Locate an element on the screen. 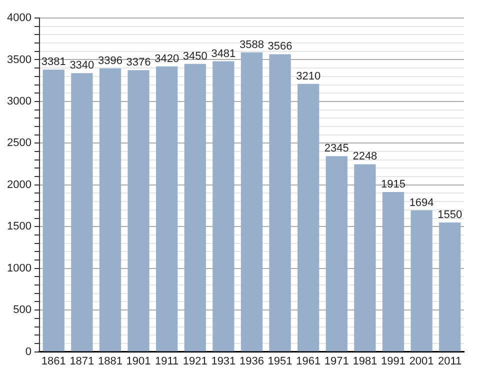 The height and width of the screenshot is (373, 488). x-tick-label: 1971 is located at coordinates (336, 361).